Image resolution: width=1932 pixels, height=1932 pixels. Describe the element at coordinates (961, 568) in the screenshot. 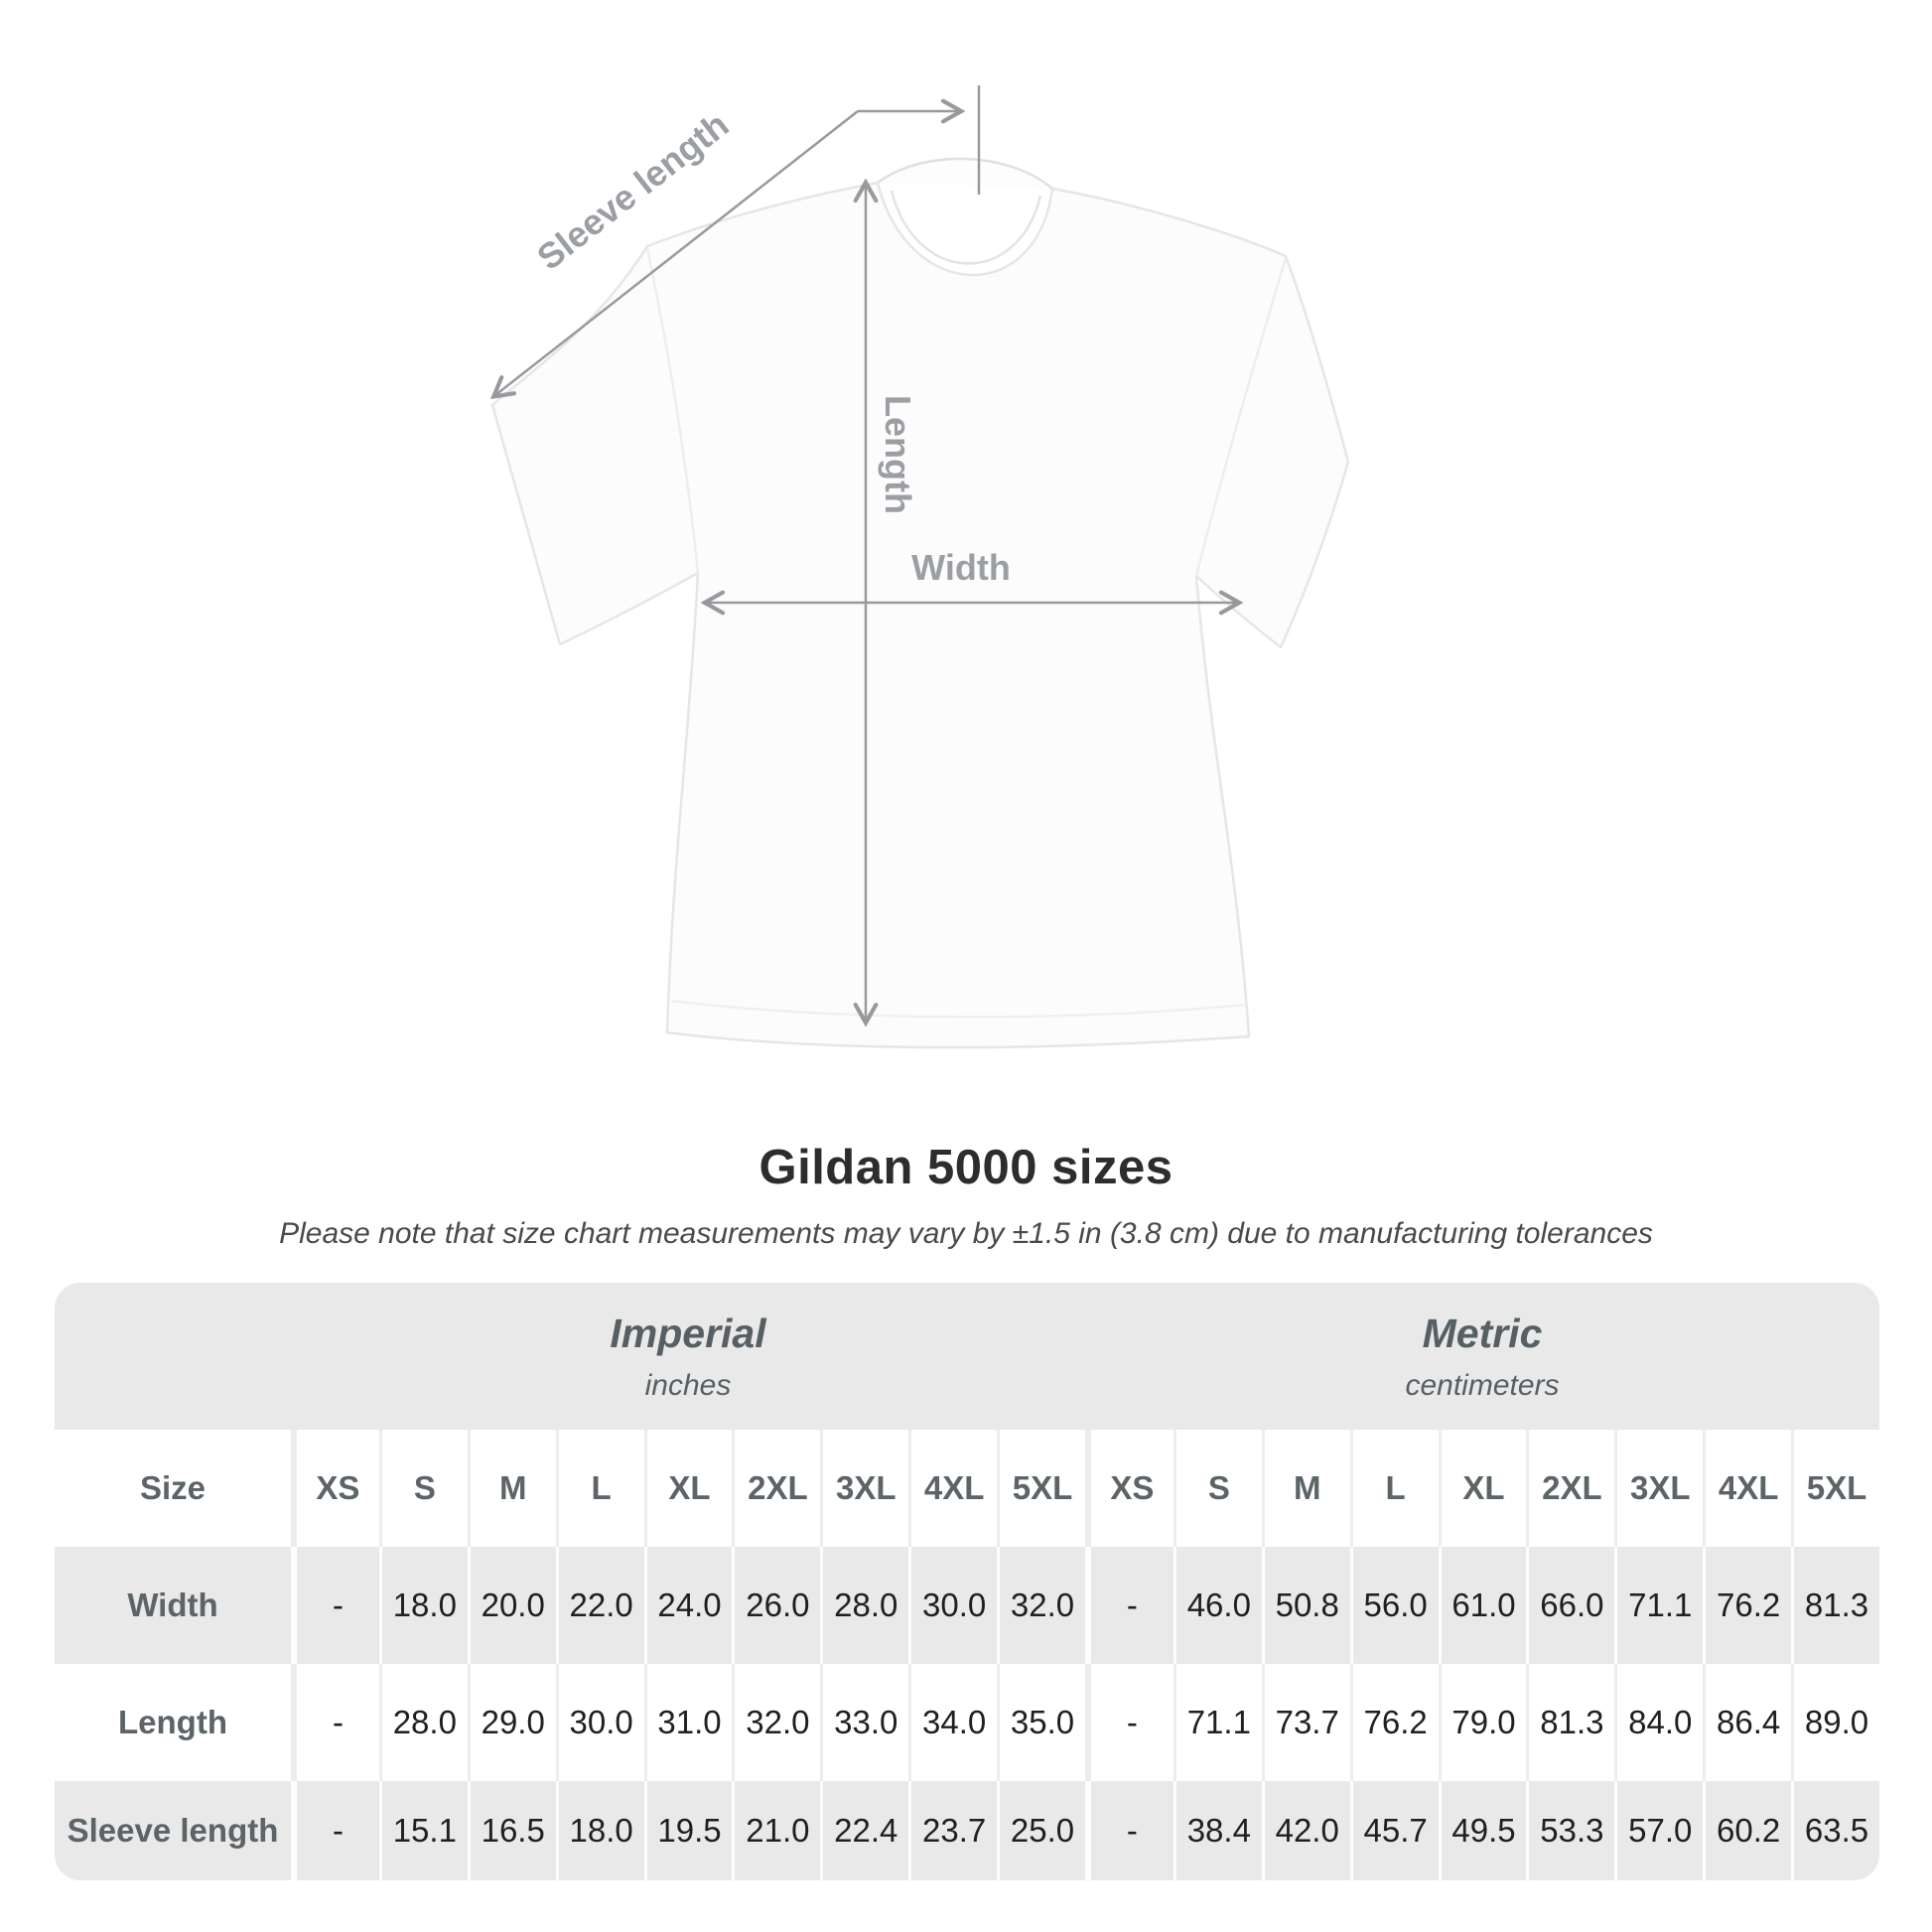

I see `width-label: Width` at that location.